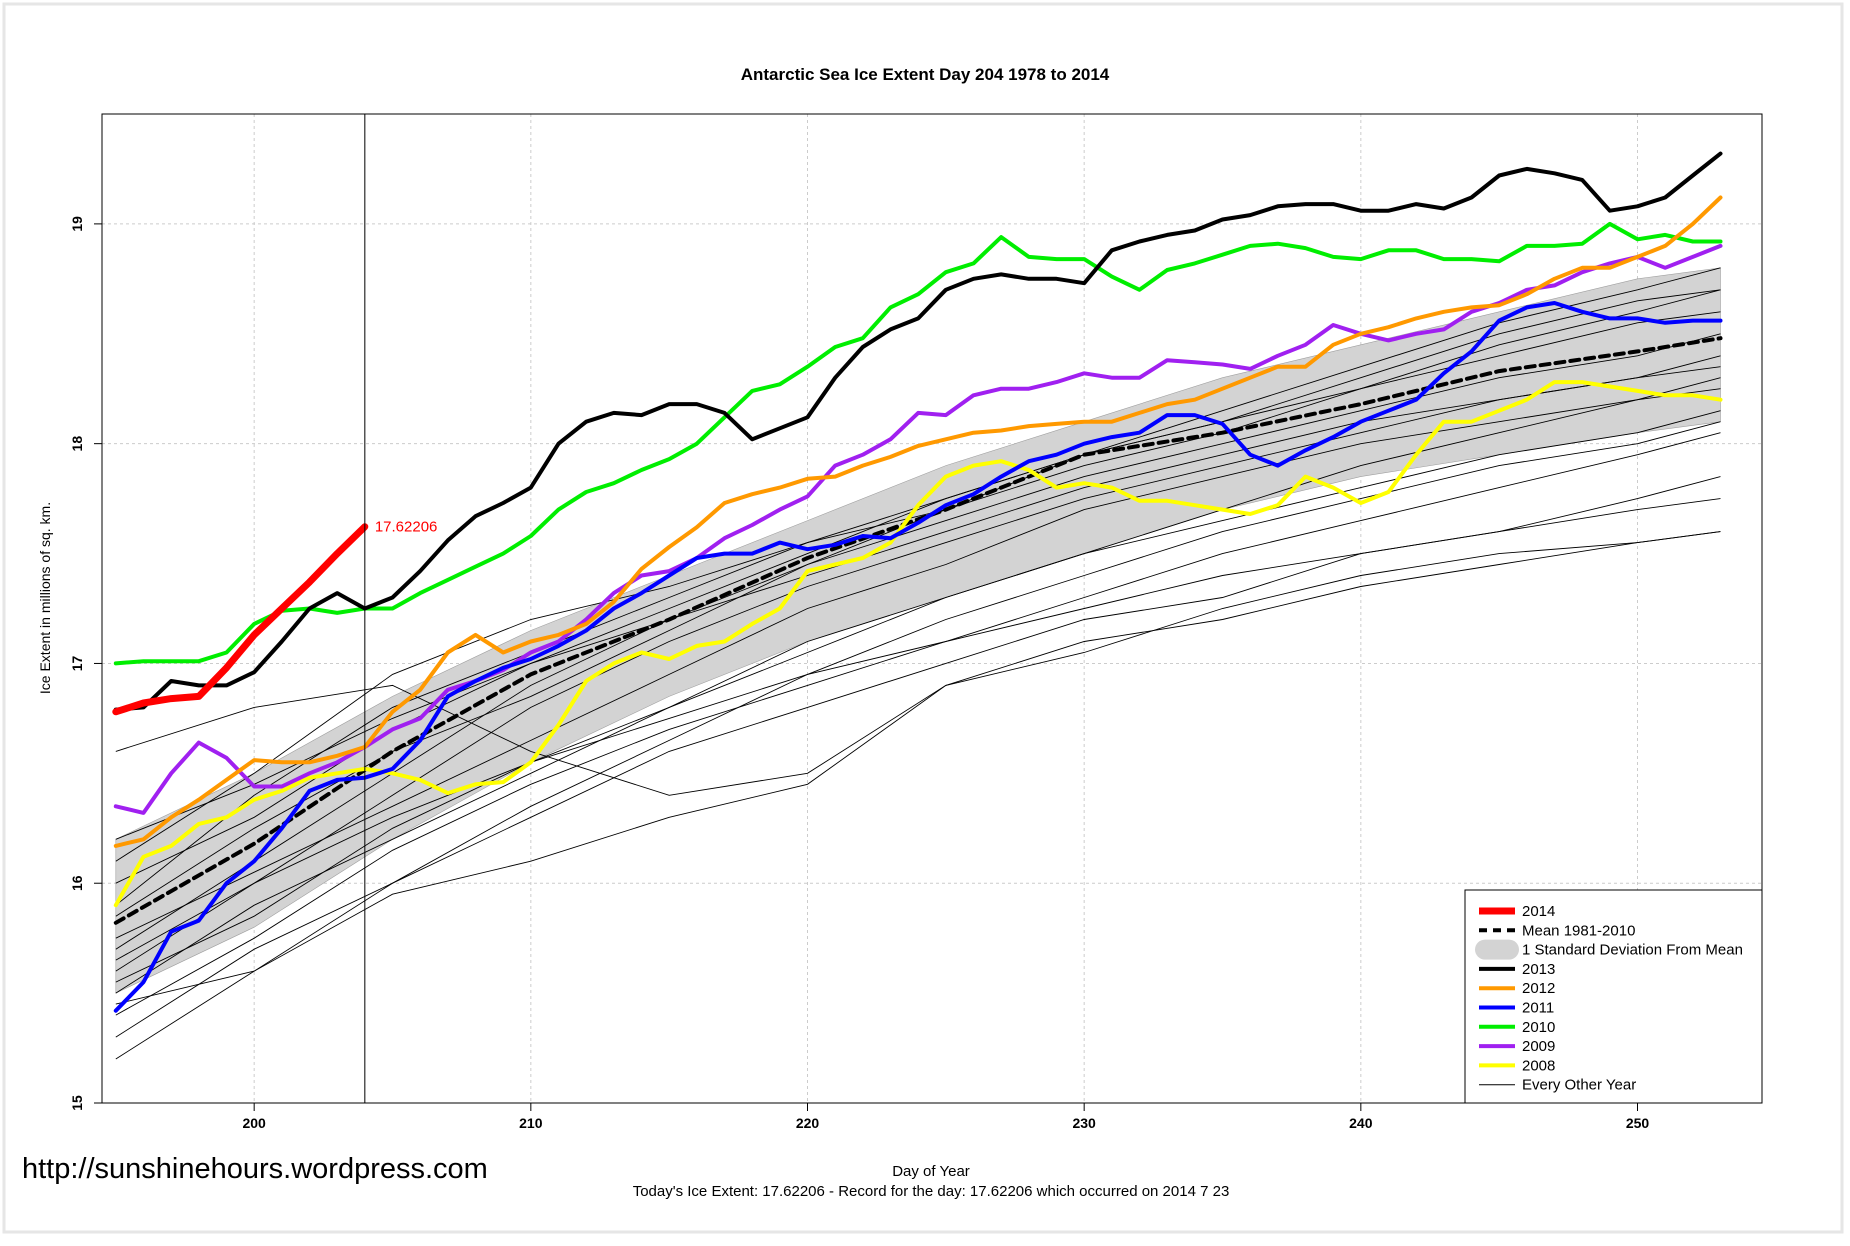 This screenshot has height=1246, width=1850. I want to click on legend-label: Every Other Year, so click(1579, 1085).